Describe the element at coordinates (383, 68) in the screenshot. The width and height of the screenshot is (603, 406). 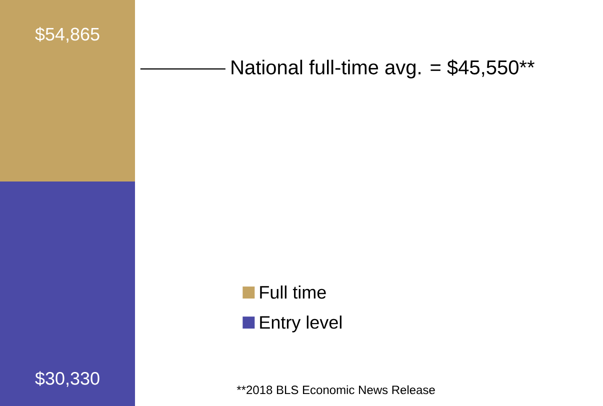
I see `ref-line-label: National full-time avg. = $45,550**` at that location.